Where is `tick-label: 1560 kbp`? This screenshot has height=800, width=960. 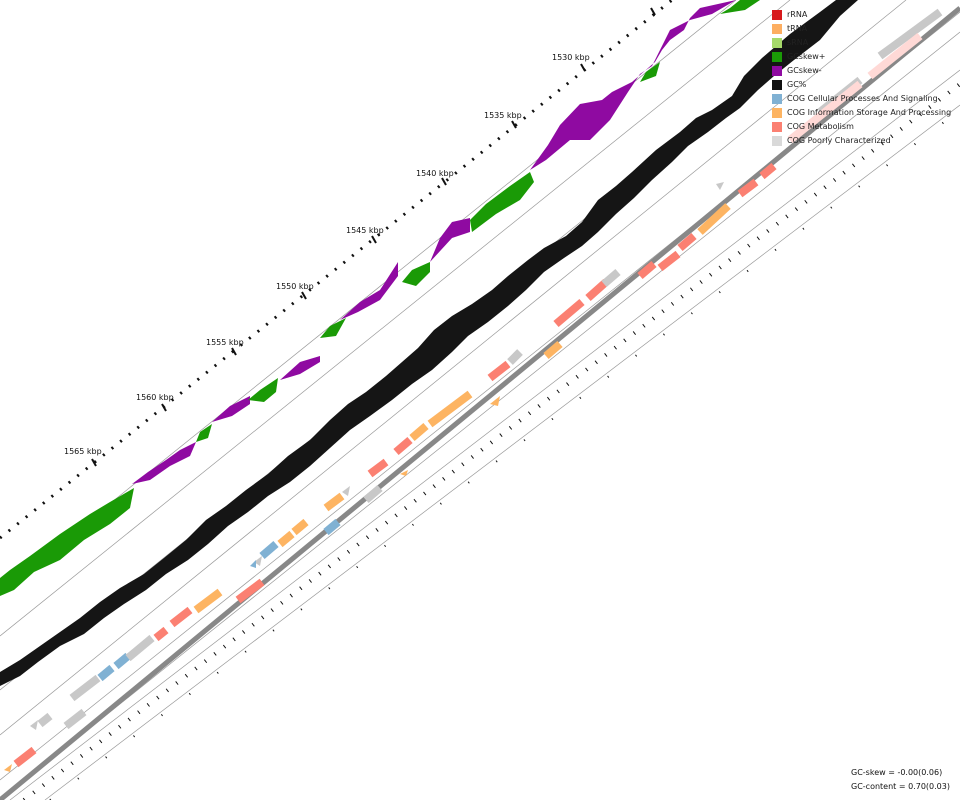
tick-label: 1560 kbp is located at coordinates (155, 397).